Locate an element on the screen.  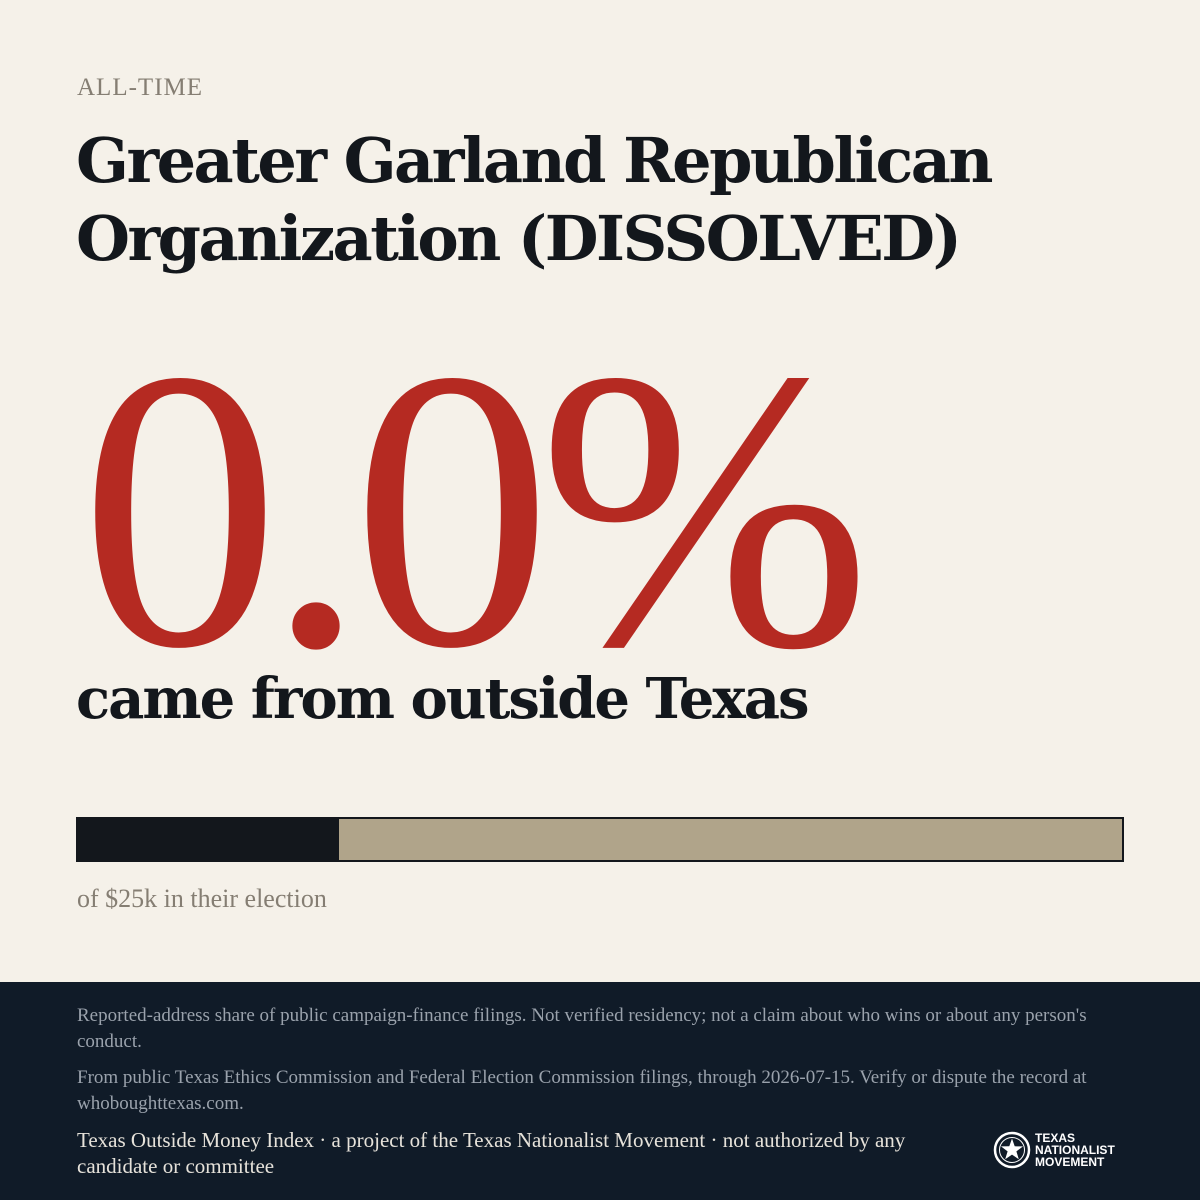
outside-share-caption: came from outside Texas is located at coordinates (443, 699).